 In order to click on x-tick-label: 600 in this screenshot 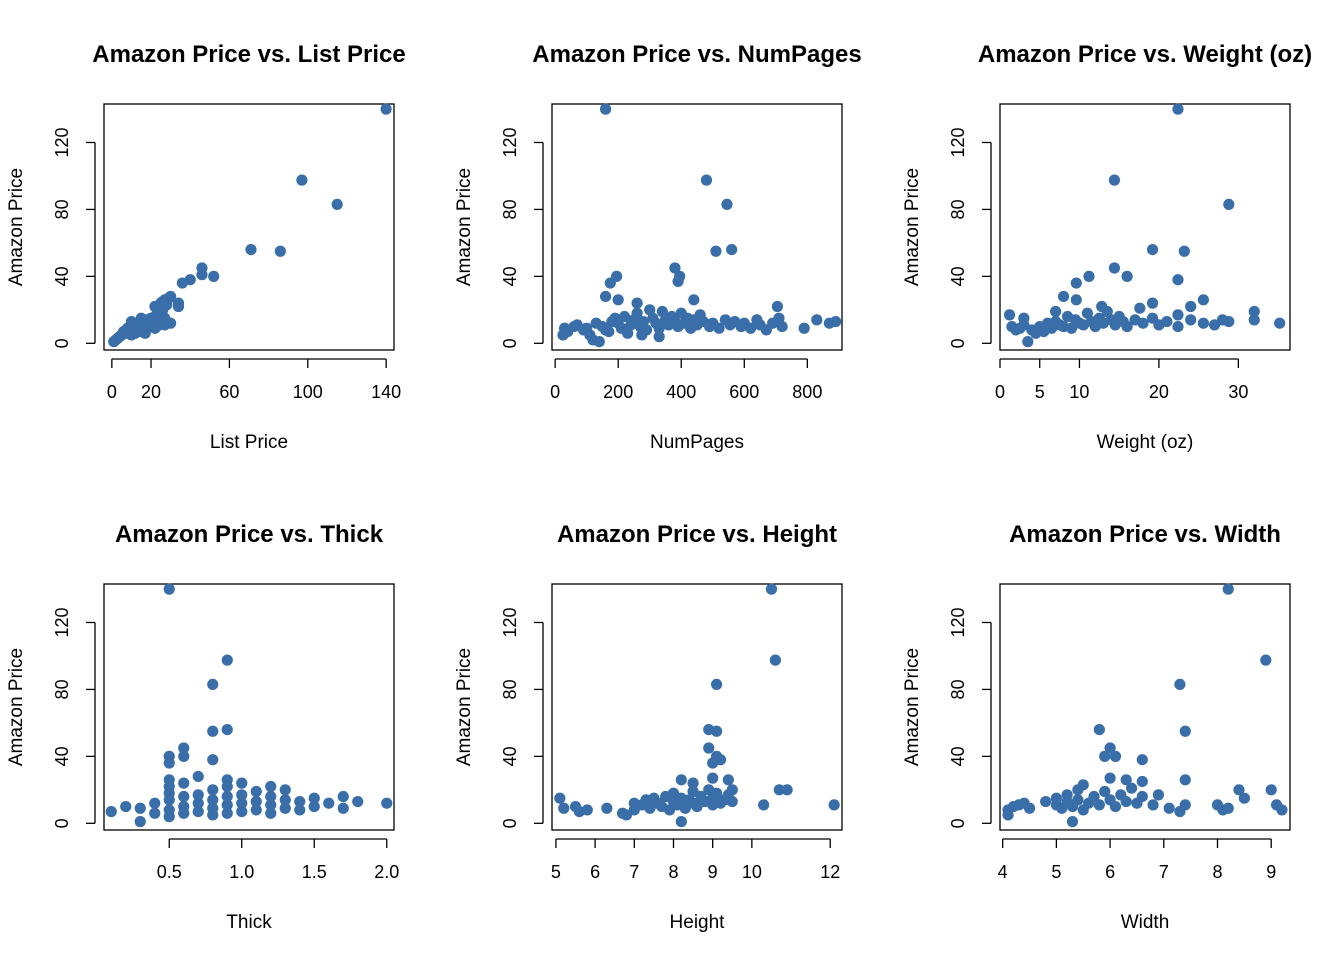, I will do `click(744, 392)`.